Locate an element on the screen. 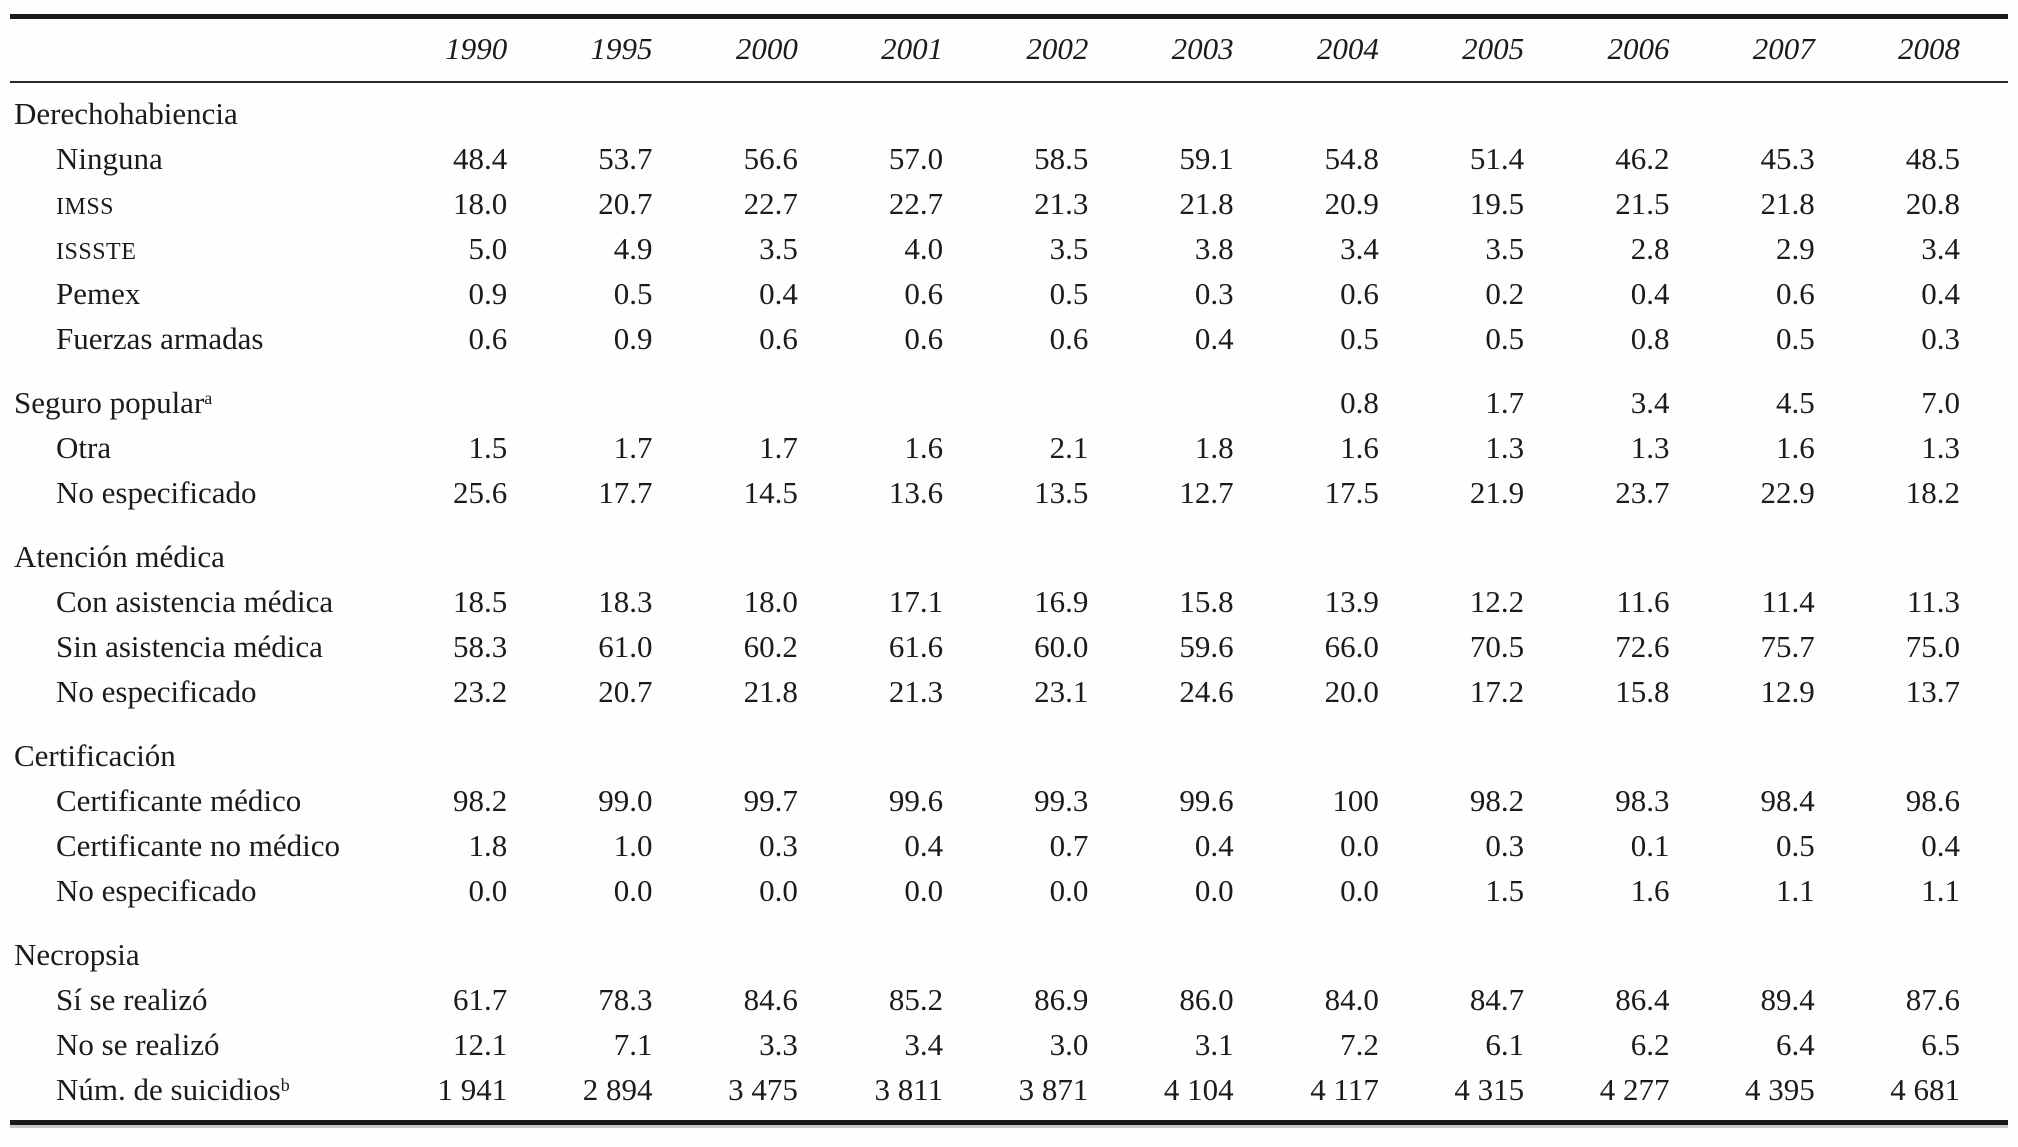  row-label: Sí se realizó is located at coordinates (210, 999).